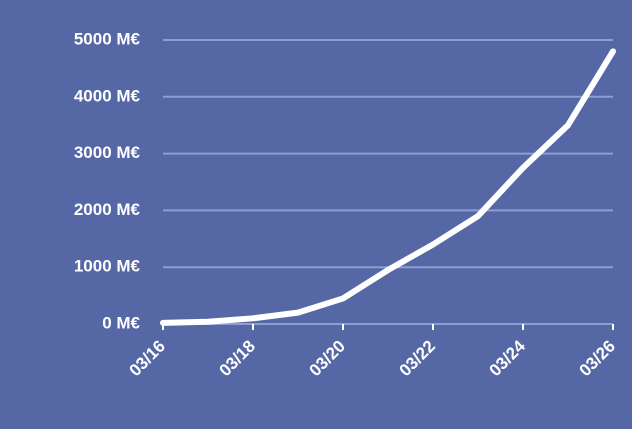  What do you see at coordinates (107, 209) in the screenshot?
I see `y-tick-label: 2000 M€` at bounding box center [107, 209].